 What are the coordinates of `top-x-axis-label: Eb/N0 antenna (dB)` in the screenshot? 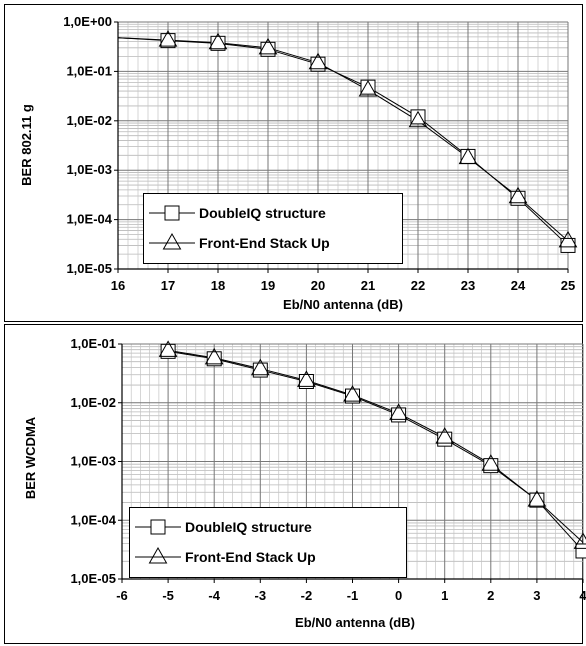 It's located at (343, 304).